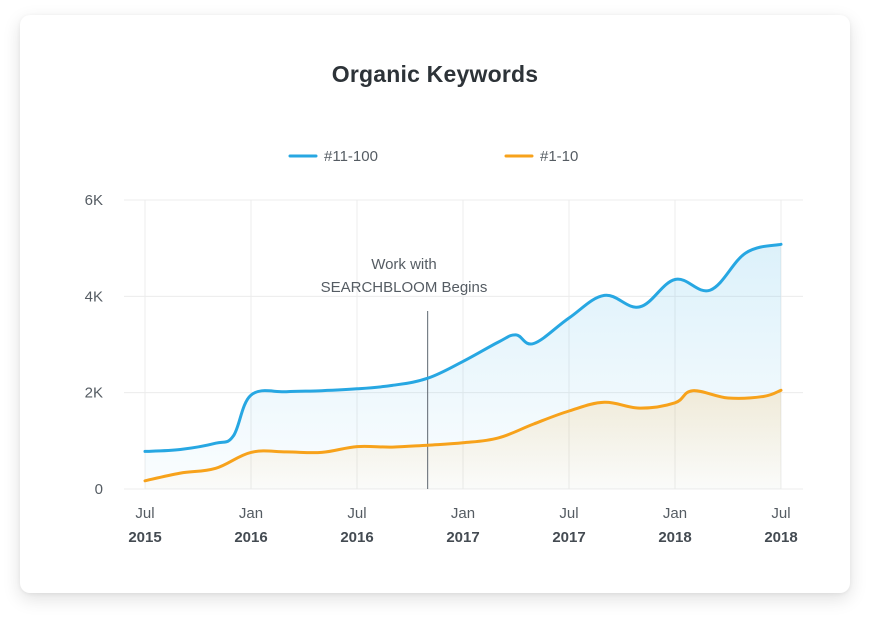 The image size is (878, 626). Describe the element at coordinates (144, 537) in the screenshot. I see `x-tick-year: 2015` at that location.